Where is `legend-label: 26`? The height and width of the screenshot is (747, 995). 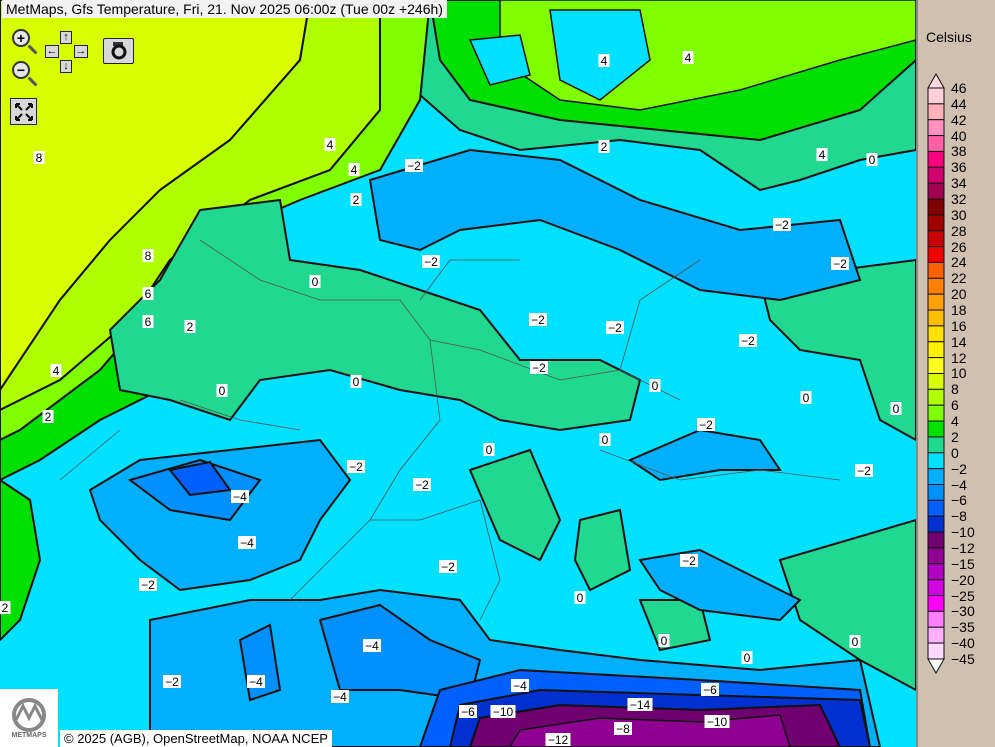
legend-label: 26 is located at coordinates (959, 246).